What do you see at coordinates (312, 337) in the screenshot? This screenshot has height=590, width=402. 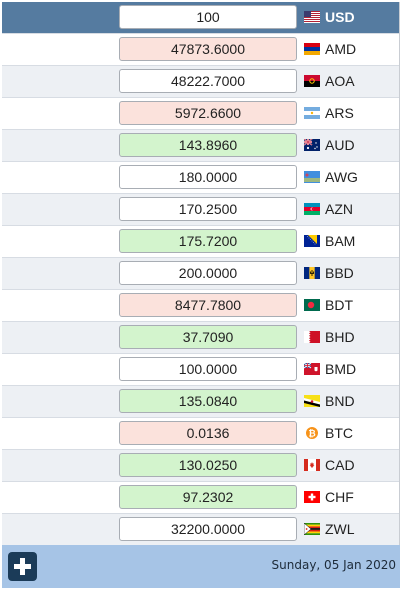 I see `flag-bh-icon` at bounding box center [312, 337].